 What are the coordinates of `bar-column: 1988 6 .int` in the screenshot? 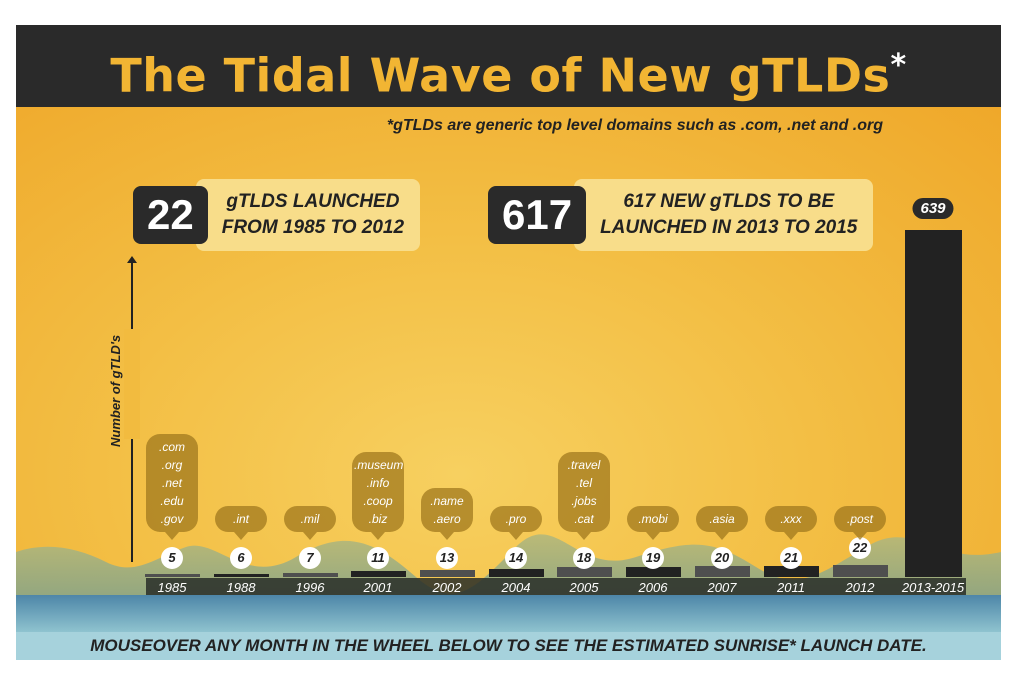 It's located at (241, 369).